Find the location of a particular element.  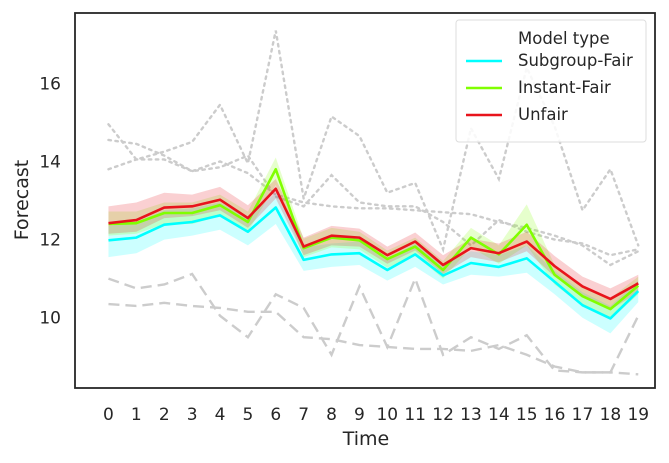

y-tick-label-10: 10 is located at coordinates (50, 319).